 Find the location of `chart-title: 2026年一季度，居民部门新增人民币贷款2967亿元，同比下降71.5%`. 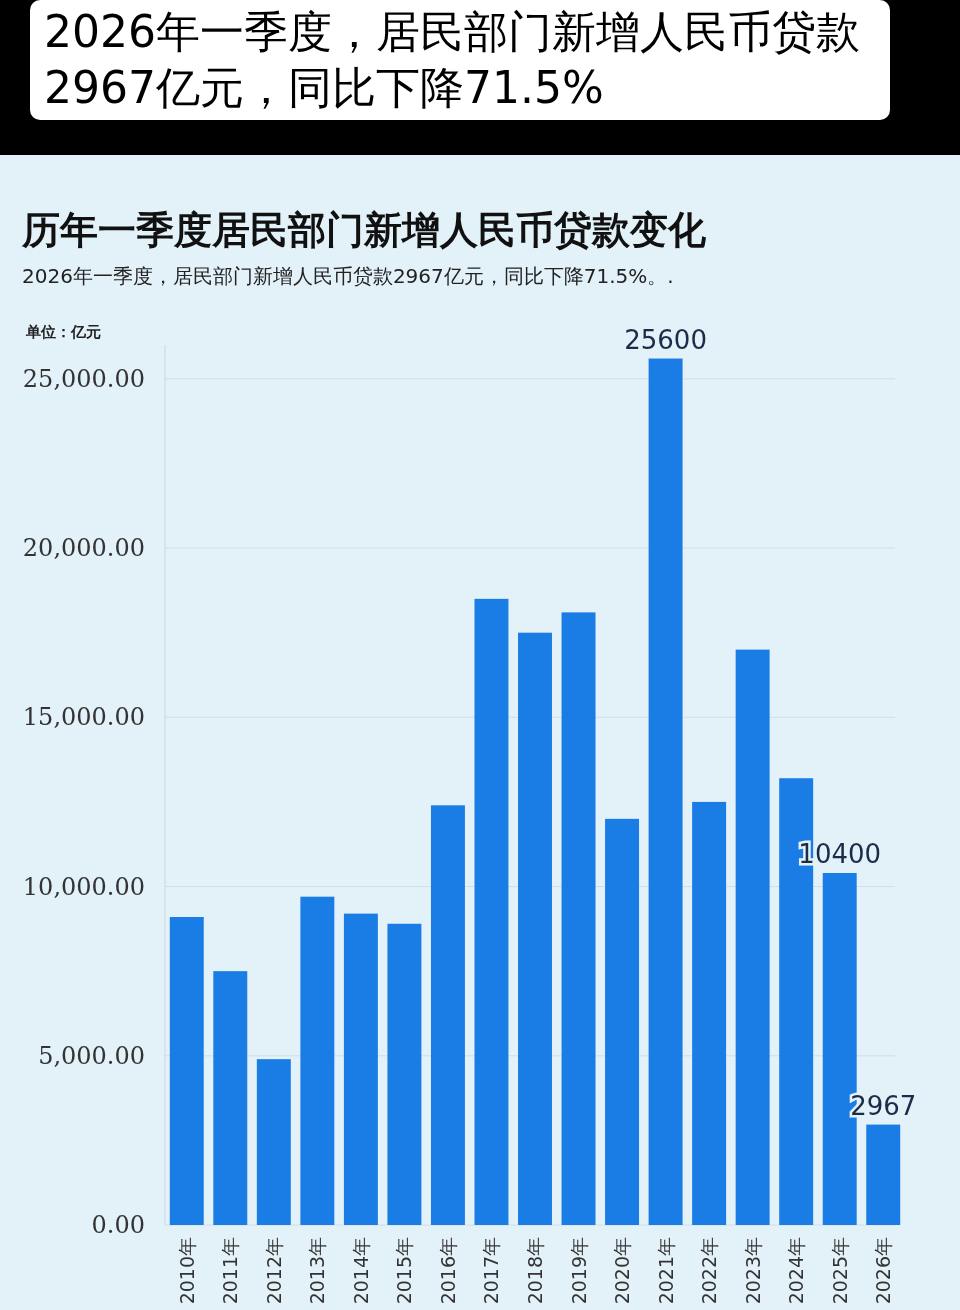

chart-title: 2026年一季度，居民部门新增人民币贷款2967亿元，同比下降71.5% is located at coordinates (460, 60).